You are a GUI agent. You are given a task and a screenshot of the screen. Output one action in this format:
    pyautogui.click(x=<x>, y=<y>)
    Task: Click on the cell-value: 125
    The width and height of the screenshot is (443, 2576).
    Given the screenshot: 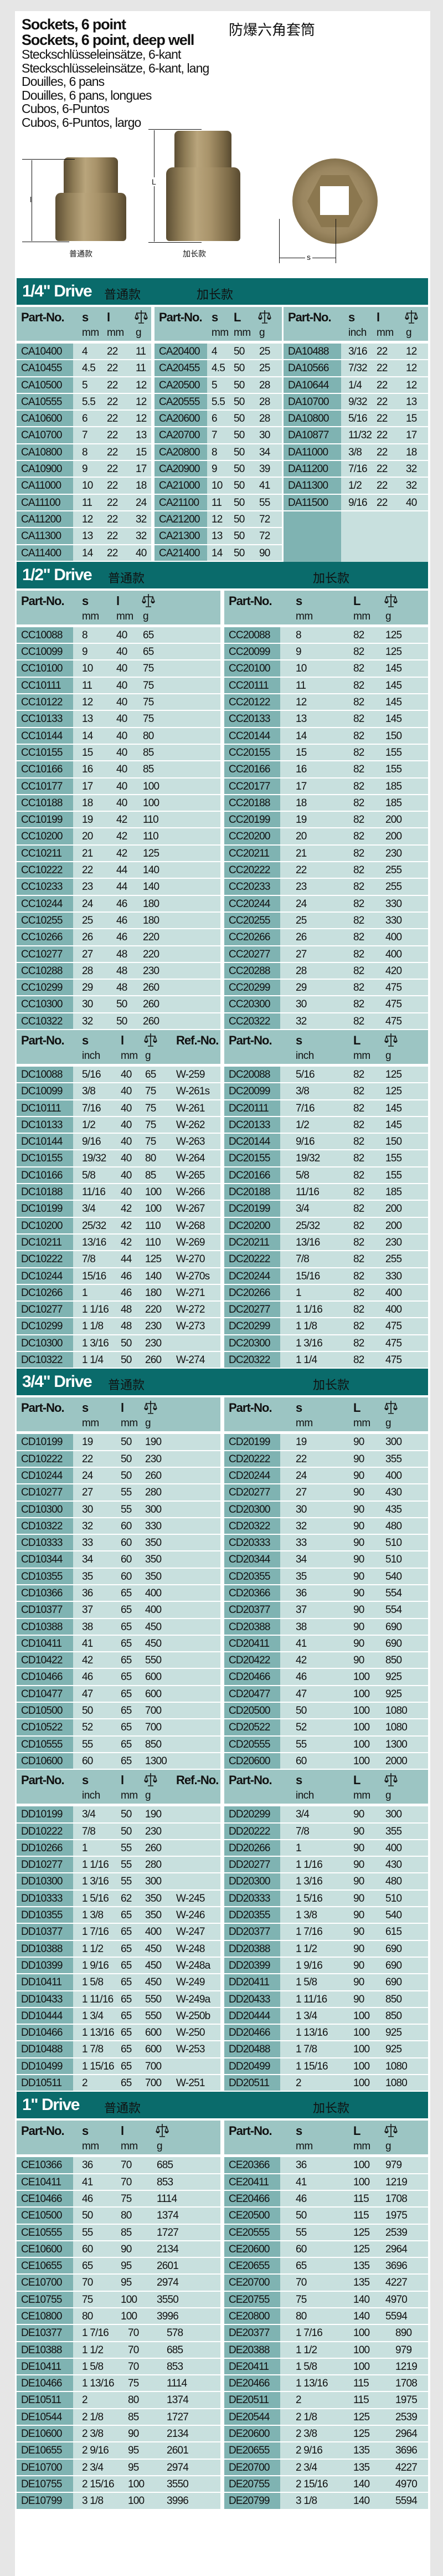 What is the action you would take?
    pyautogui.click(x=361, y=2249)
    